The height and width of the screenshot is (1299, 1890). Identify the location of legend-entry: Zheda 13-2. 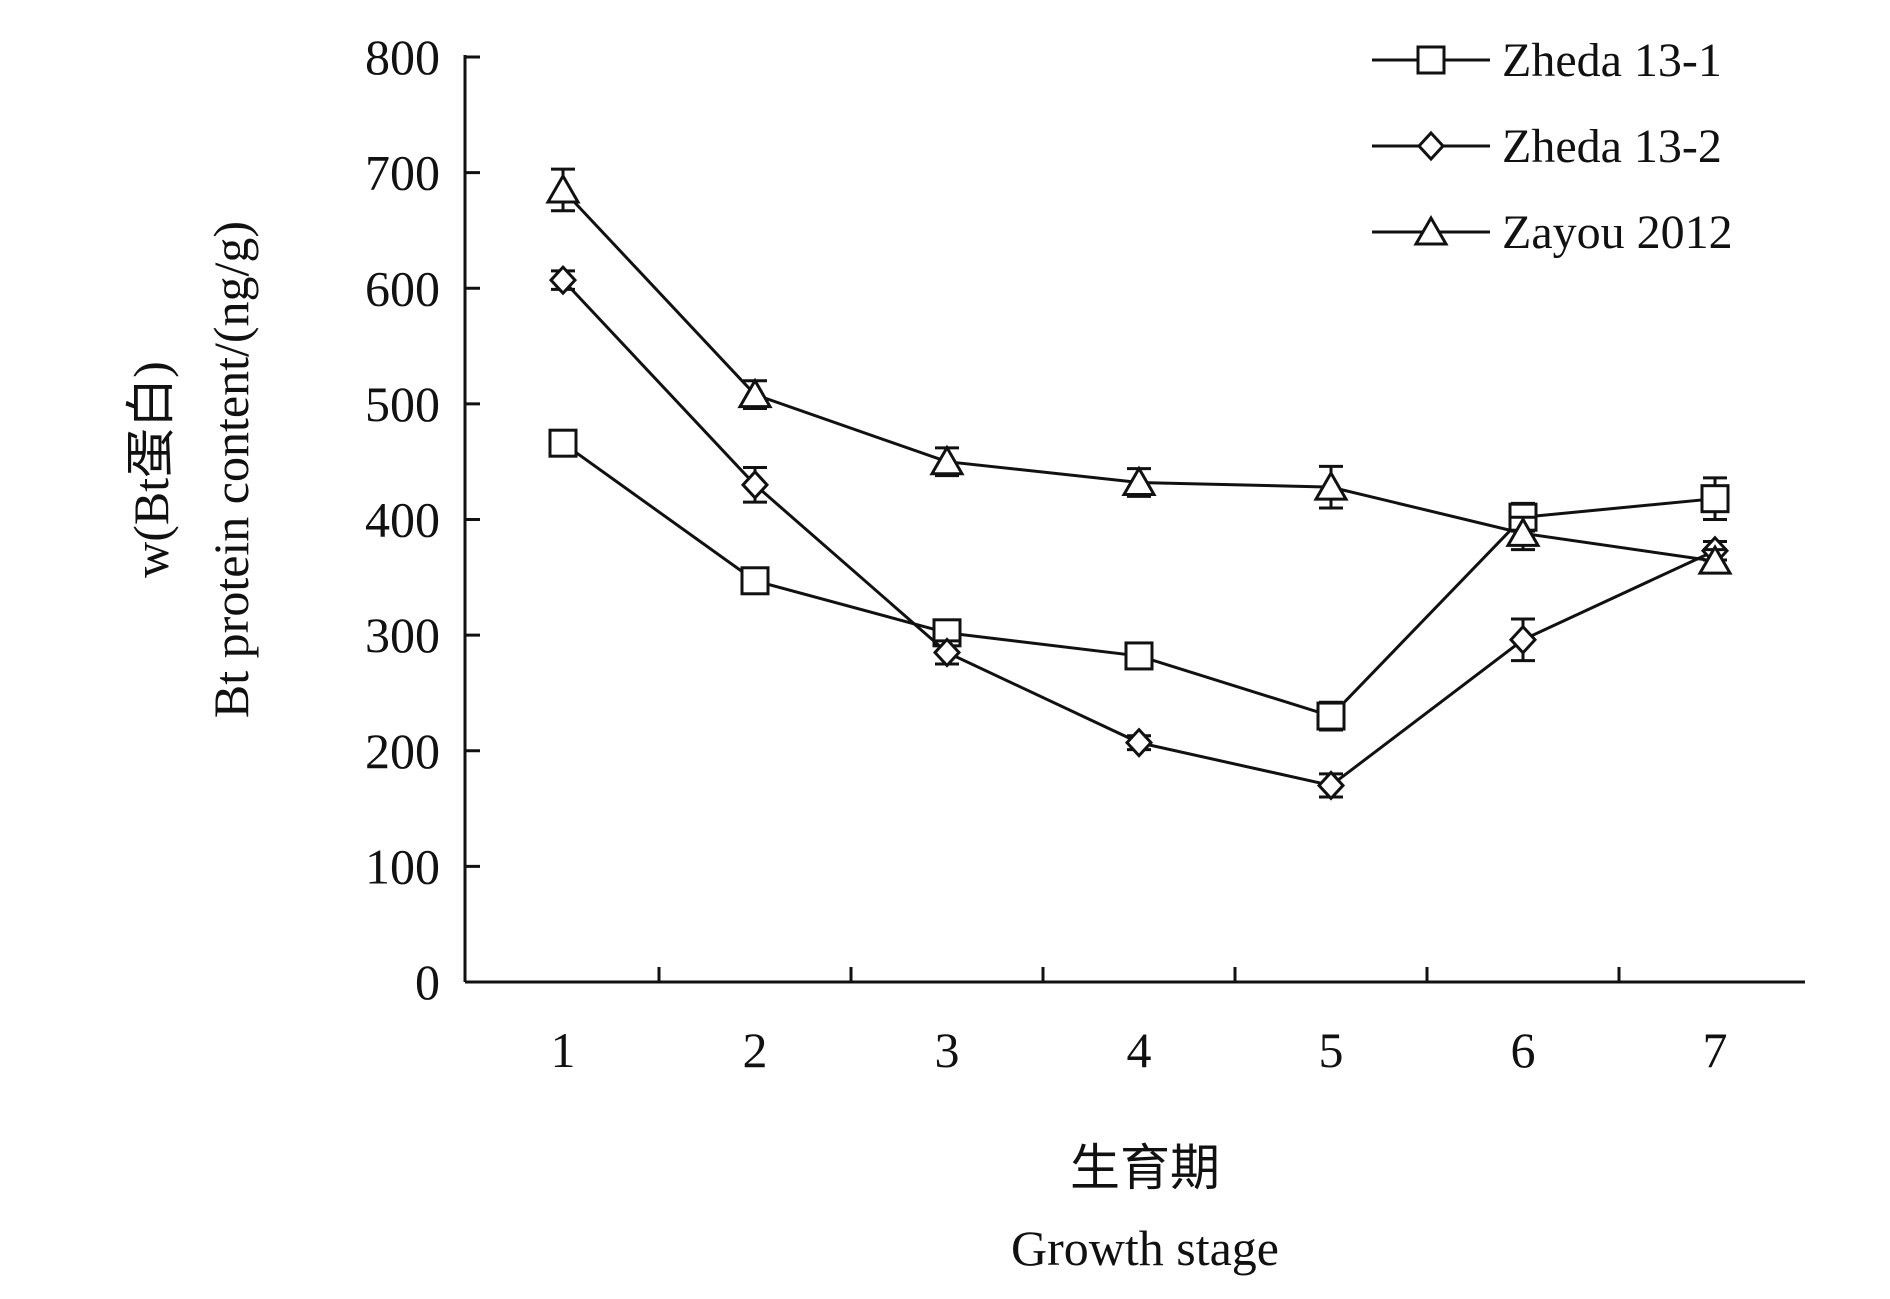
(1547, 146).